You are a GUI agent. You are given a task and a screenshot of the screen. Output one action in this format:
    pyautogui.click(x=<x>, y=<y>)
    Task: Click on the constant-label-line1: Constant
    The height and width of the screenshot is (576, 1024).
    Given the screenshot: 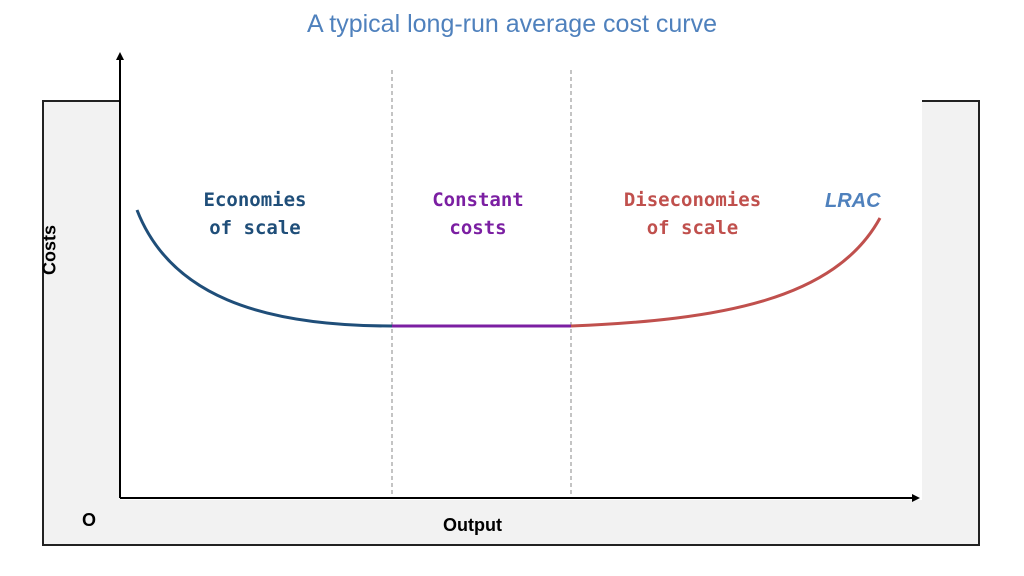 What is the action you would take?
    pyautogui.click(x=478, y=200)
    